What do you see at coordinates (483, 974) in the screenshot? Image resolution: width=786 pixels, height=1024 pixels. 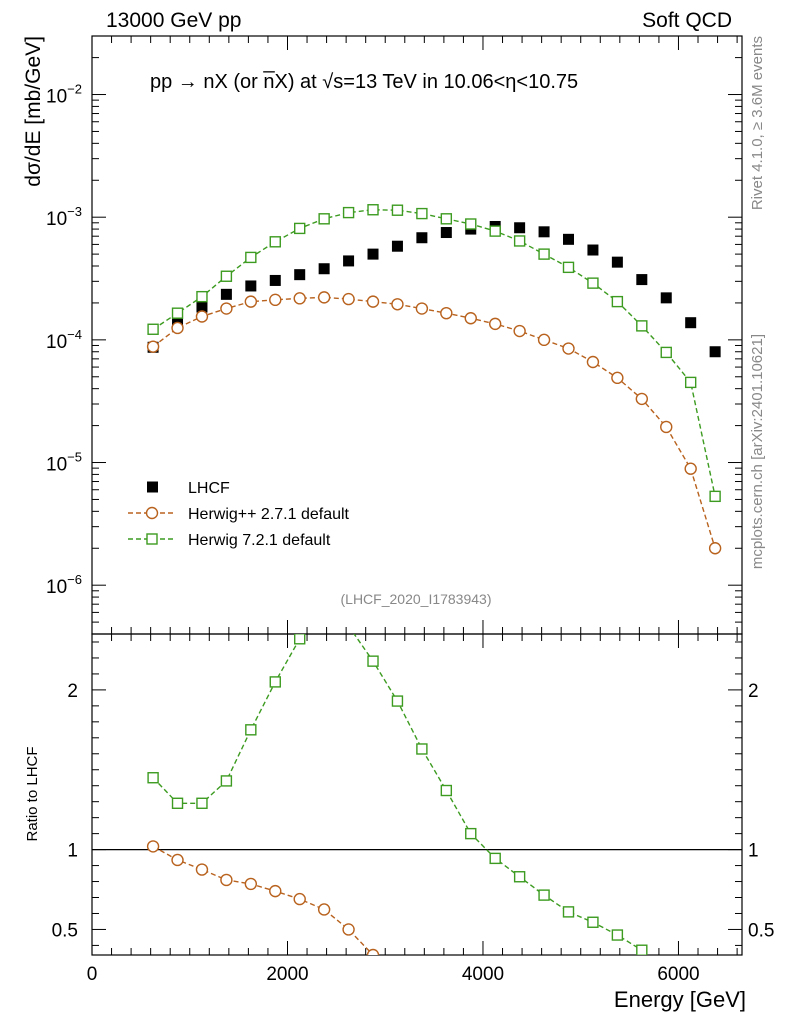 I see `x-tick-label: 4000` at bounding box center [483, 974].